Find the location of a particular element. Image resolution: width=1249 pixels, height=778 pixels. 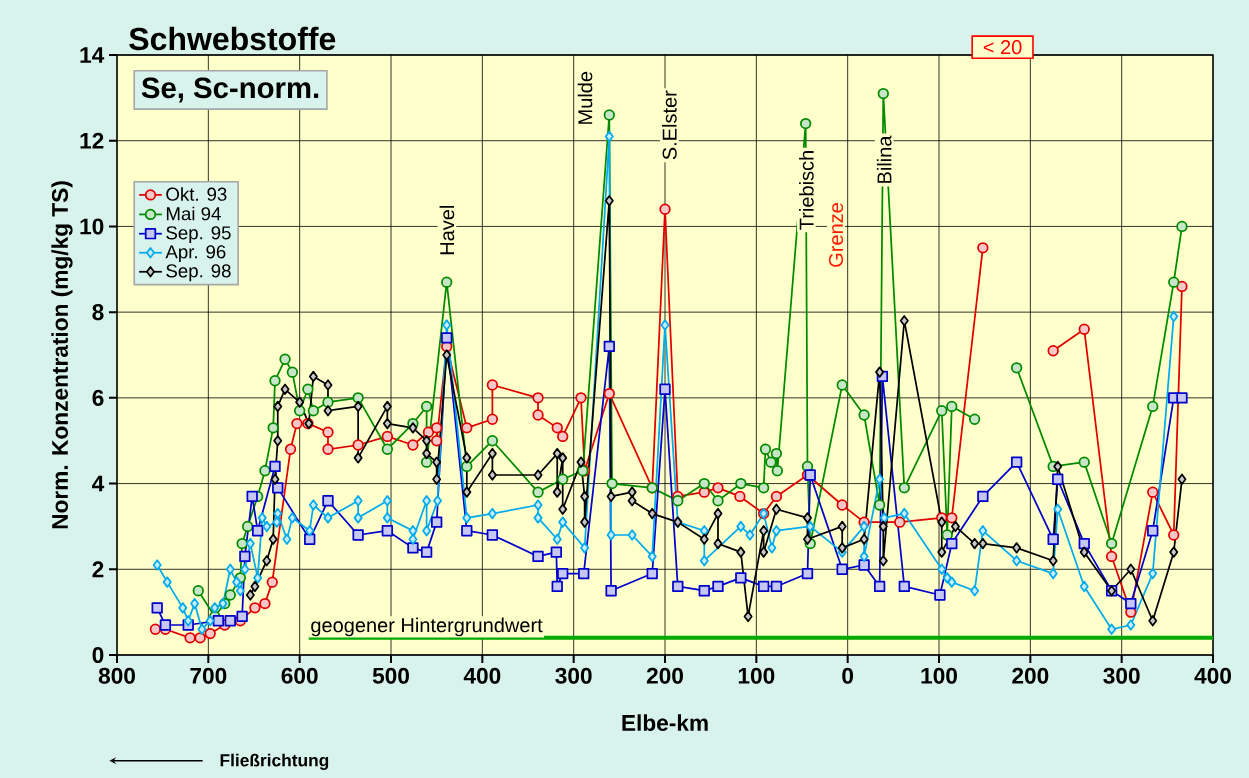

x-tick-label: 700 is located at coordinates (208, 675).